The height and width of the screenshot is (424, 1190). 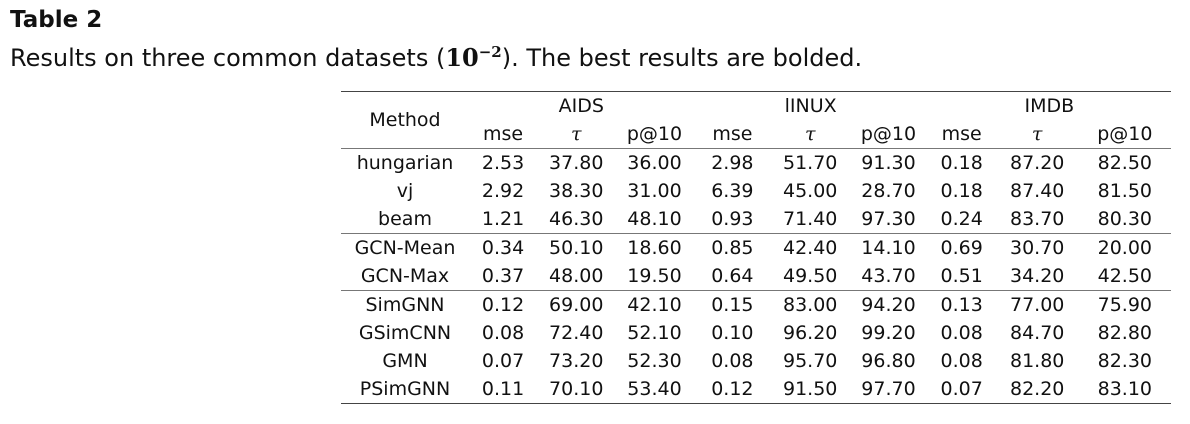 What do you see at coordinates (1125, 361) in the screenshot?
I see `value-cell: 82.30` at bounding box center [1125, 361].